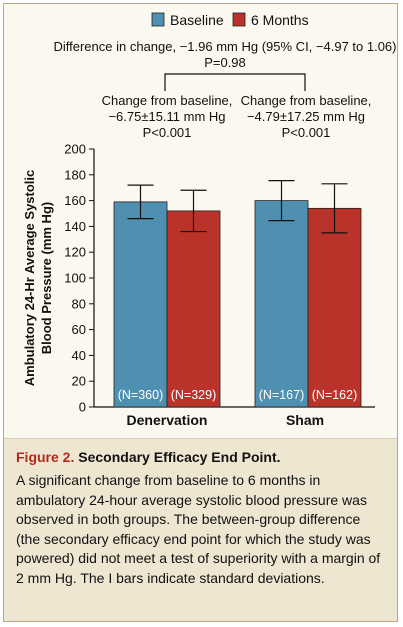 The height and width of the screenshot is (627, 403). I want to click on y-tick-label-0: 0, so click(82, 407).